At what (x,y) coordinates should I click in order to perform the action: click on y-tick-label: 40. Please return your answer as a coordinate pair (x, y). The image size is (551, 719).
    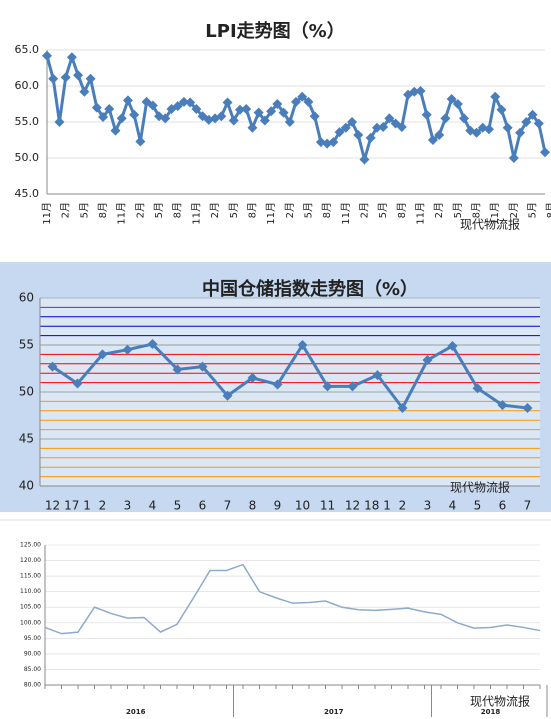
    Looking at the image, I should click on (26, 486).